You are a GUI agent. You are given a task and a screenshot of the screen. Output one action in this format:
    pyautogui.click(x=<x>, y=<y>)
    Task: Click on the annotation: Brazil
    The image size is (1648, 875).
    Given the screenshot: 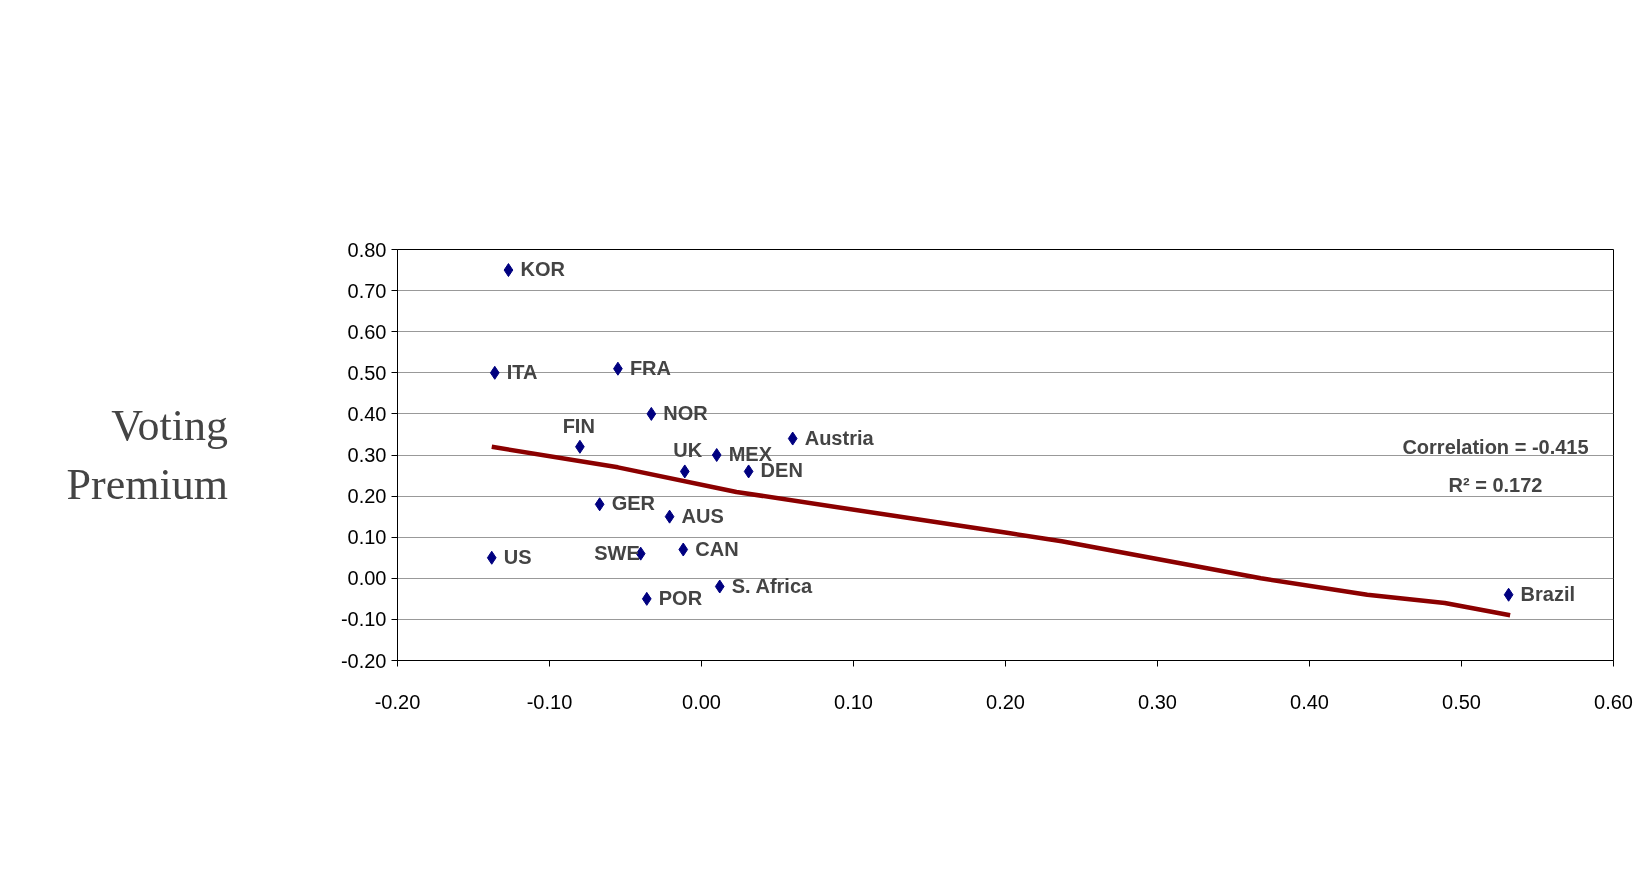 What is the action you would take?
    pyautogui.click(x=1548, y=593)
    